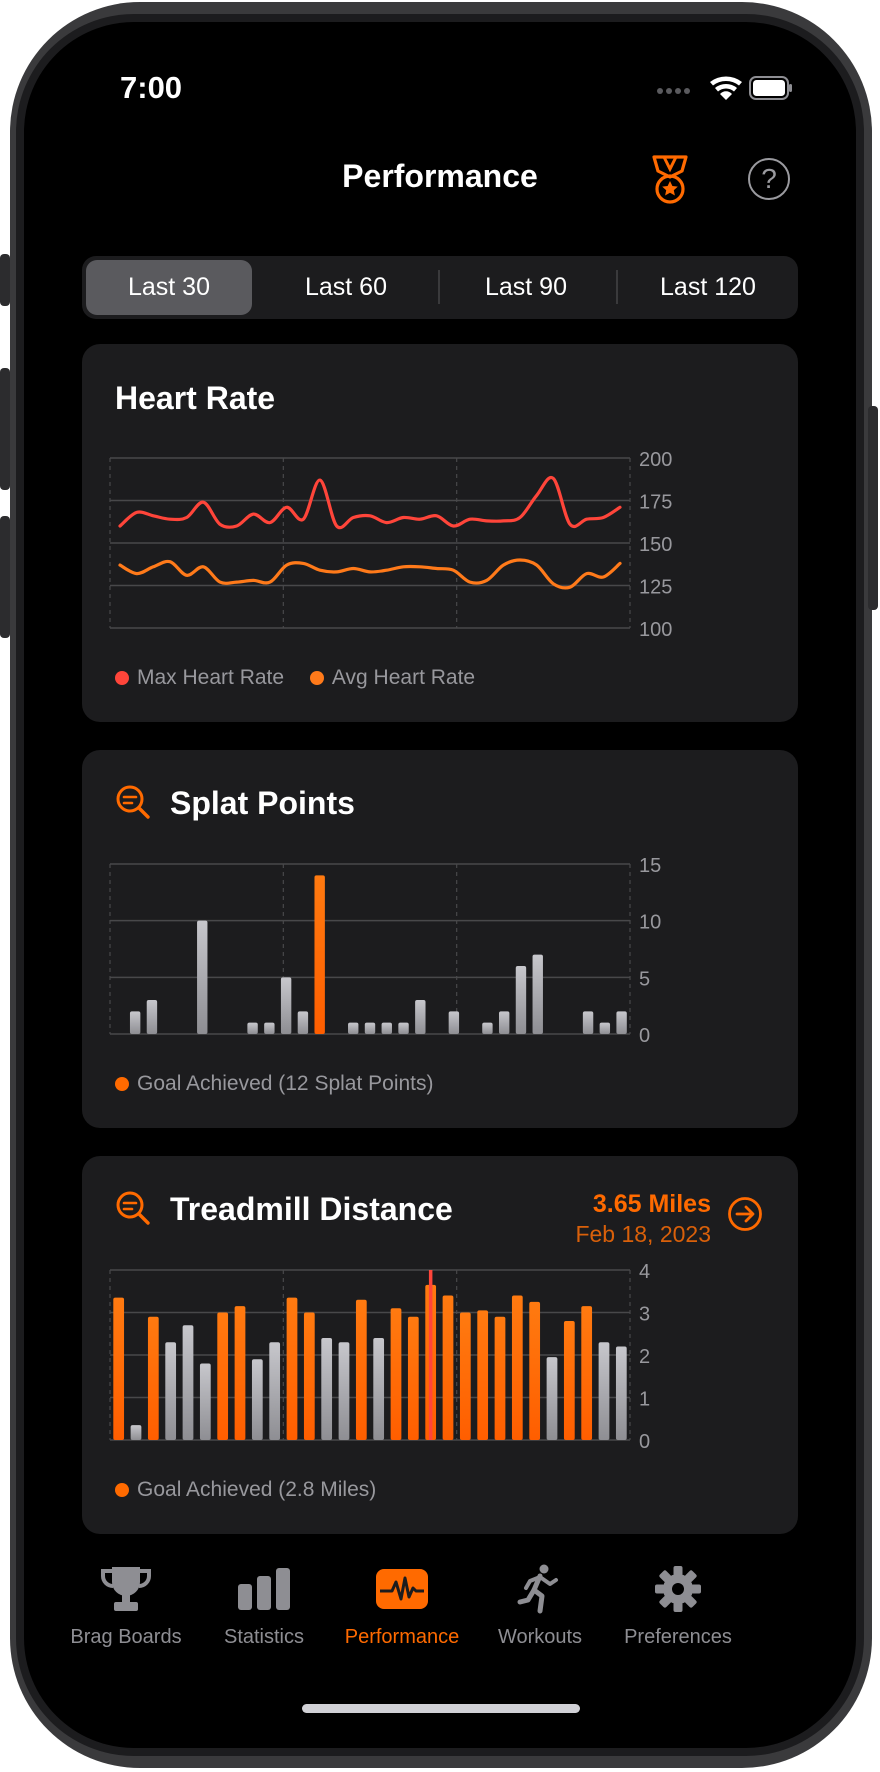 This screenshot has width=880, height=1772. Describe the element at coordinates (441, 1708) in the screenshot. I see `home-indicator` at that location.